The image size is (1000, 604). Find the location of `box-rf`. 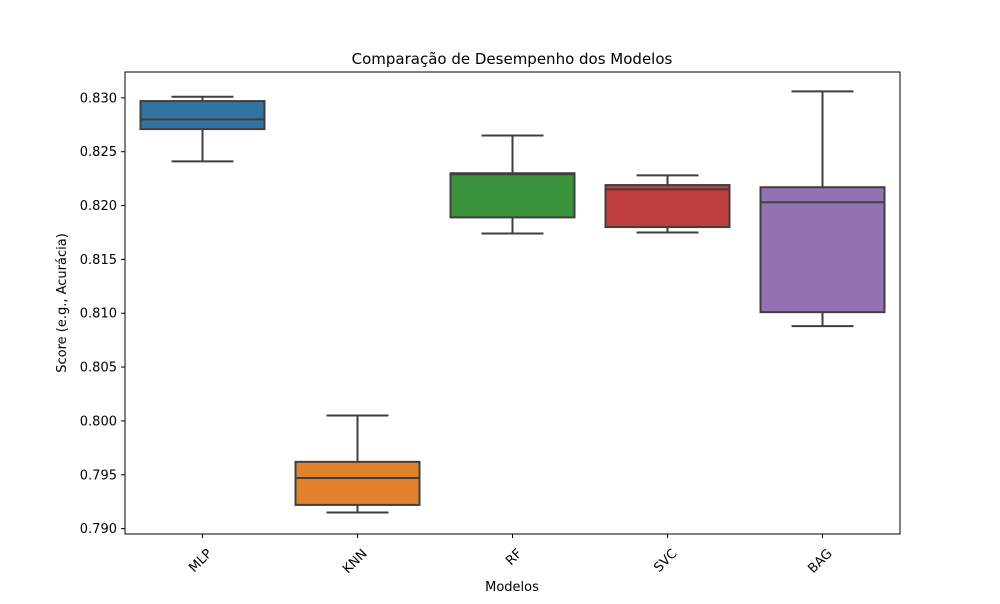

box-rf is located at coordinates (512, 184).